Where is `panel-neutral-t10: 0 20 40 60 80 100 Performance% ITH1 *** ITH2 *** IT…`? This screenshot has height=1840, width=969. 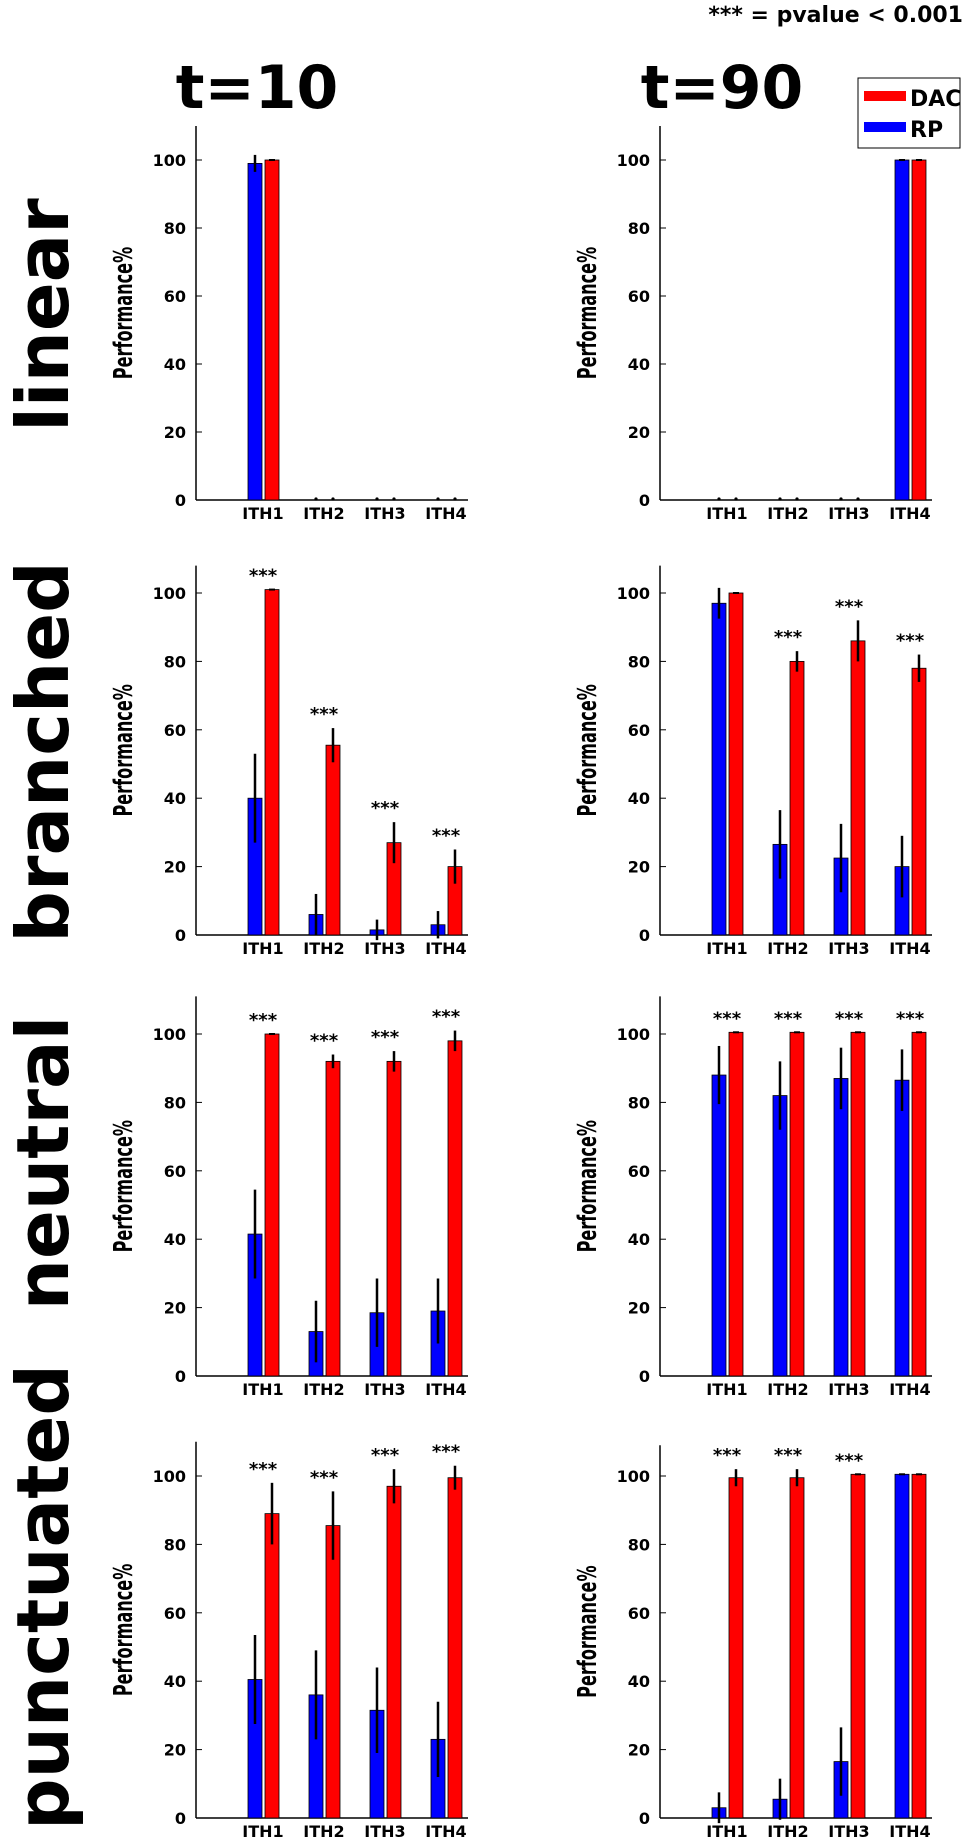
panel-neutral-t10: 0 20 40 60 80 100 Performance% ITH1 *** ITH2 *** IT… is located at coordinates (288, 1197).